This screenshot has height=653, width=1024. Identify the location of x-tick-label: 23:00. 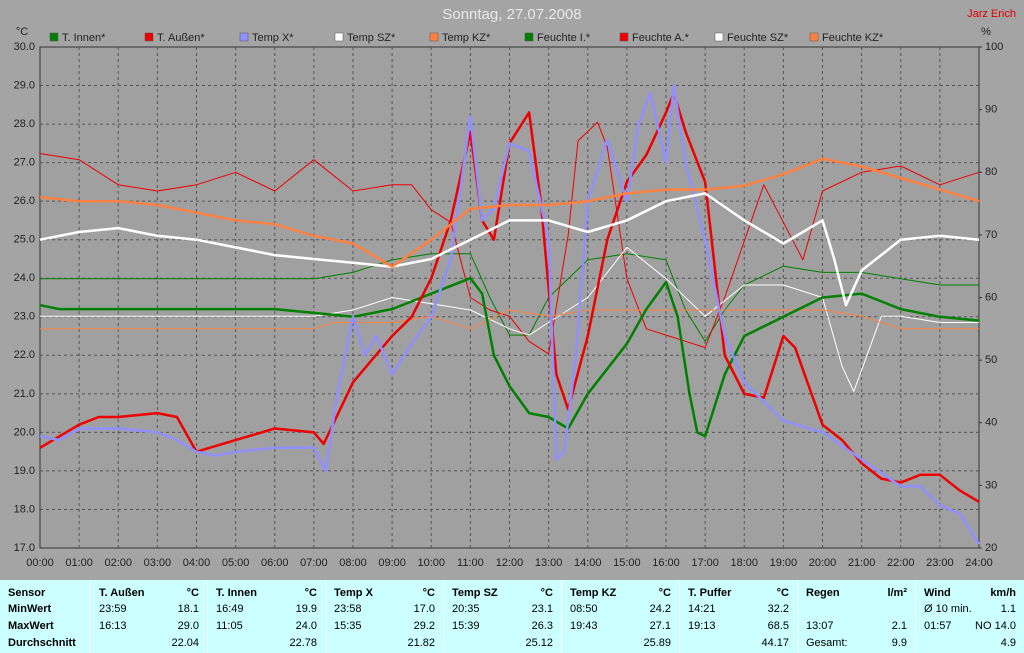
(940, 563).